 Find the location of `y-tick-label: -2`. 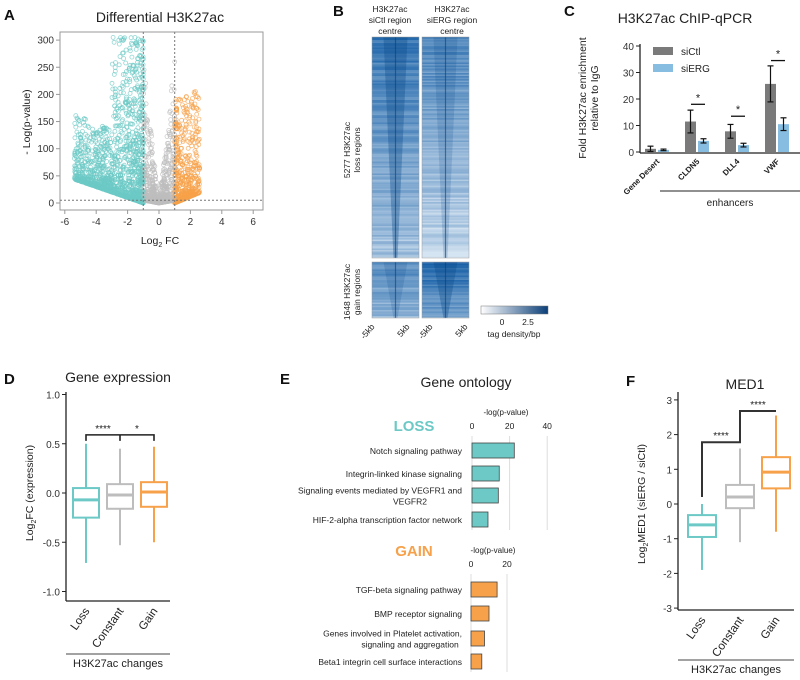

y-tick-label: -2 is located at coordinates (667, 574).